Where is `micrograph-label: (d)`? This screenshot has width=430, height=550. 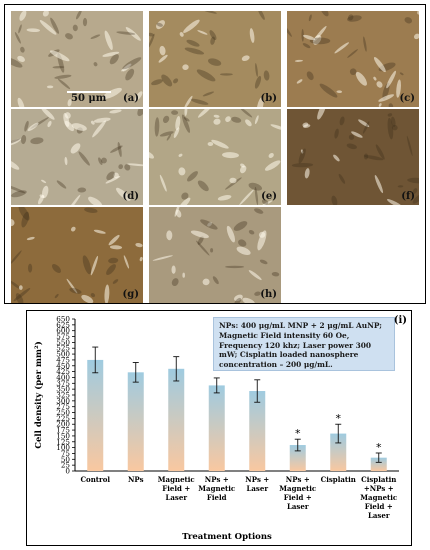
micrograph-label: (d) is located at coordinates (130, 196).